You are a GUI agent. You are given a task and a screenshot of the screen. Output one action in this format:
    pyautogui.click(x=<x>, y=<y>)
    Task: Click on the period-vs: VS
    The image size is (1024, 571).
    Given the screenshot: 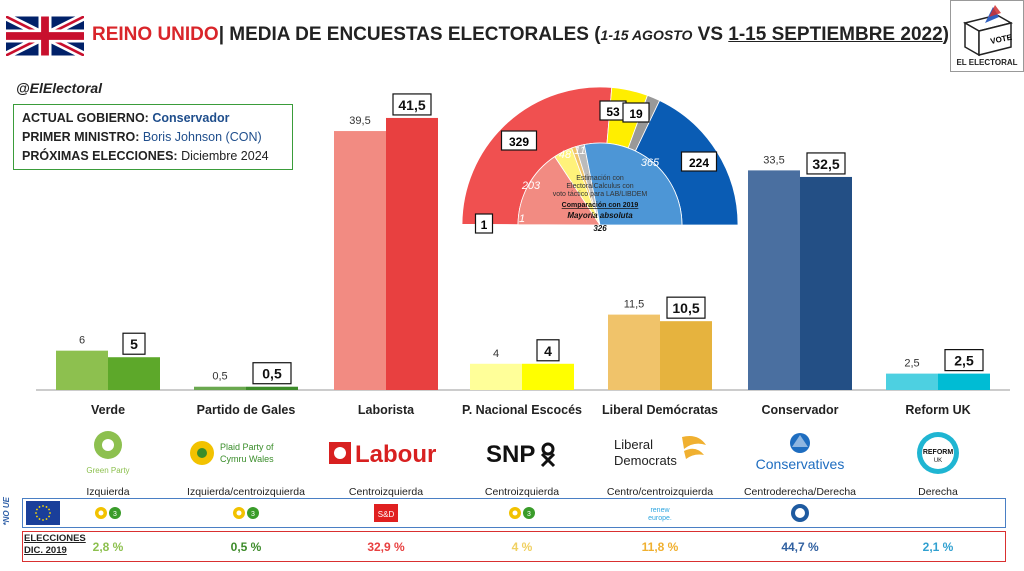 What is the action you would take?
    pyautogui.click(x=710, y=34)
    